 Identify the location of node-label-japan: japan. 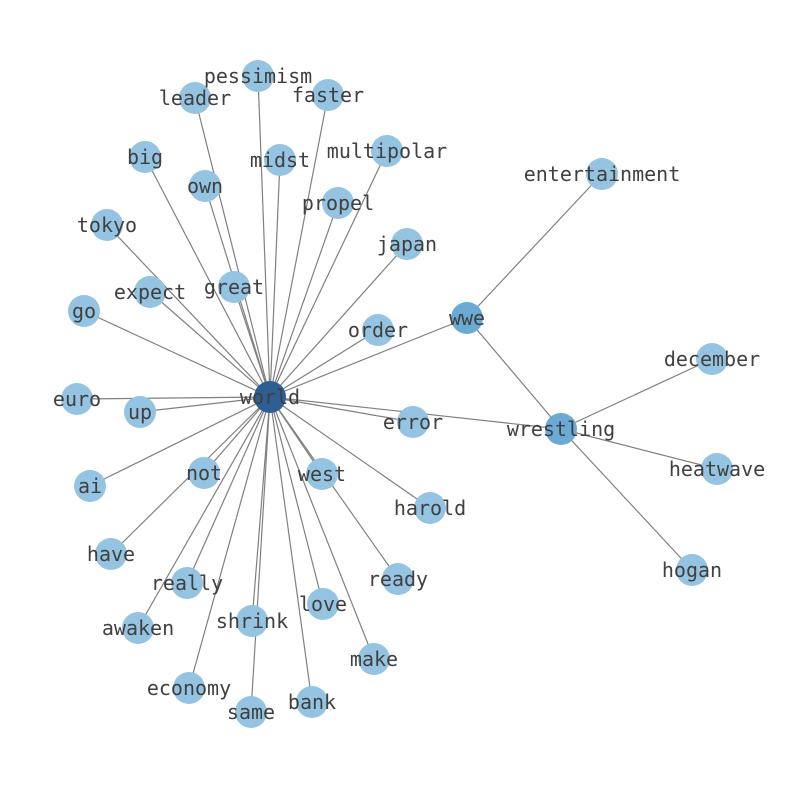
(407, 244).